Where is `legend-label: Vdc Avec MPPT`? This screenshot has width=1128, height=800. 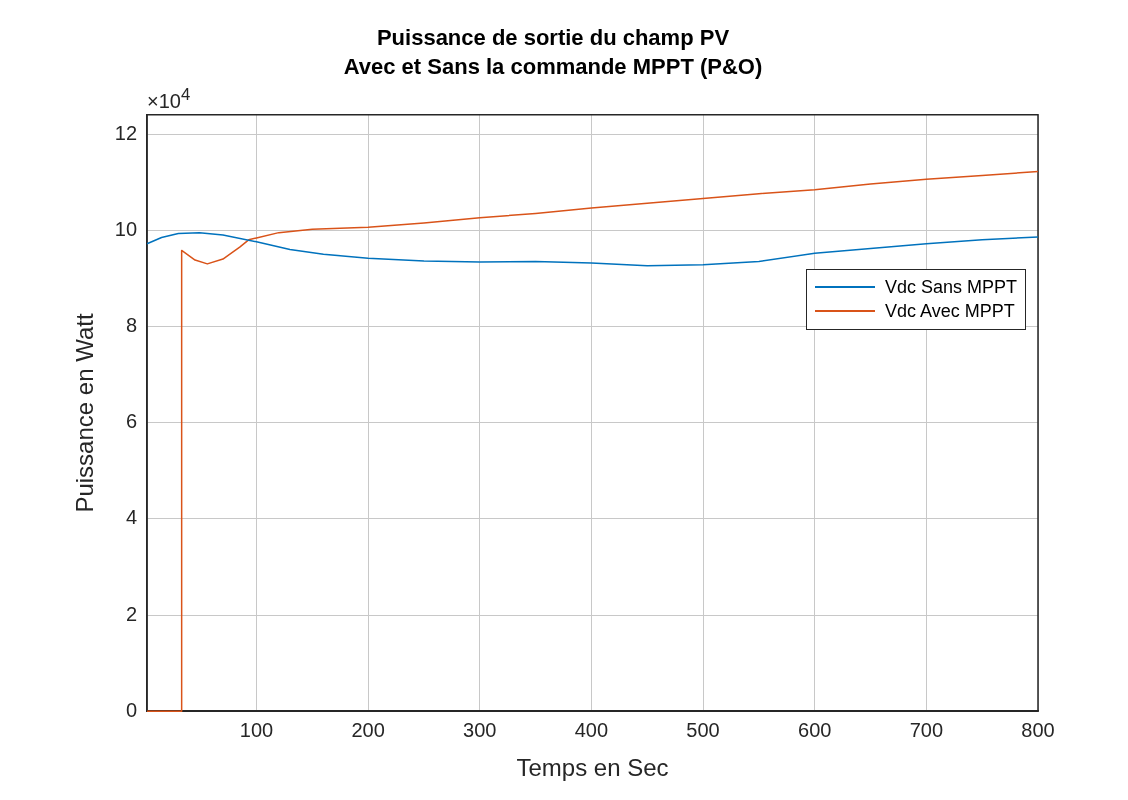 legend-label: Vdc Avec MPPT is located at coordinates (949, 311).